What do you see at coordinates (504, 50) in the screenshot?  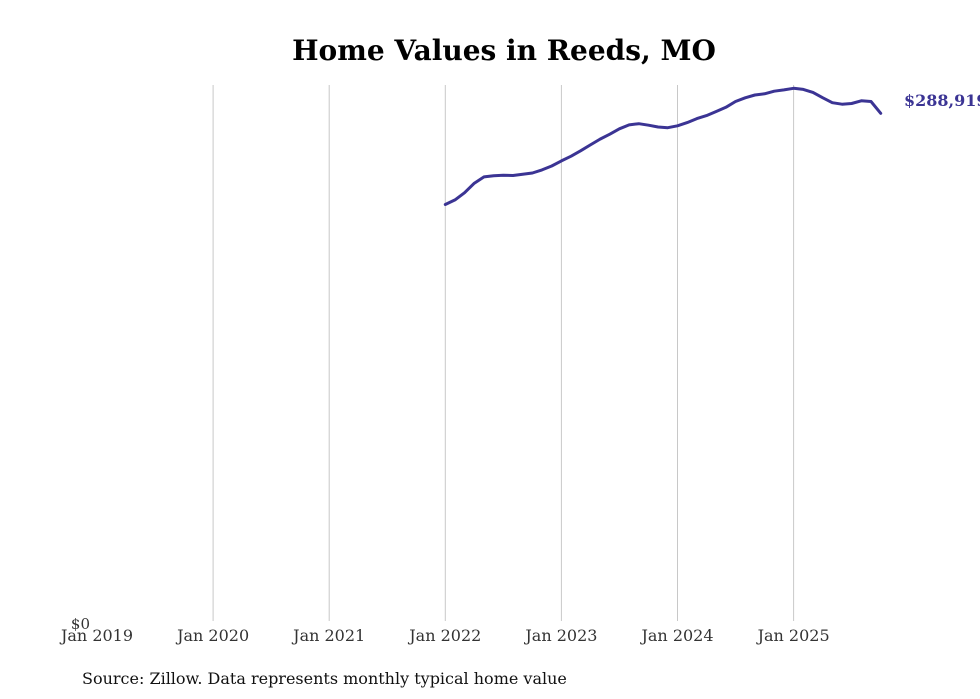 I see `chart-title: Home Values in Reeds, MO` at bounding box center [504, 50].